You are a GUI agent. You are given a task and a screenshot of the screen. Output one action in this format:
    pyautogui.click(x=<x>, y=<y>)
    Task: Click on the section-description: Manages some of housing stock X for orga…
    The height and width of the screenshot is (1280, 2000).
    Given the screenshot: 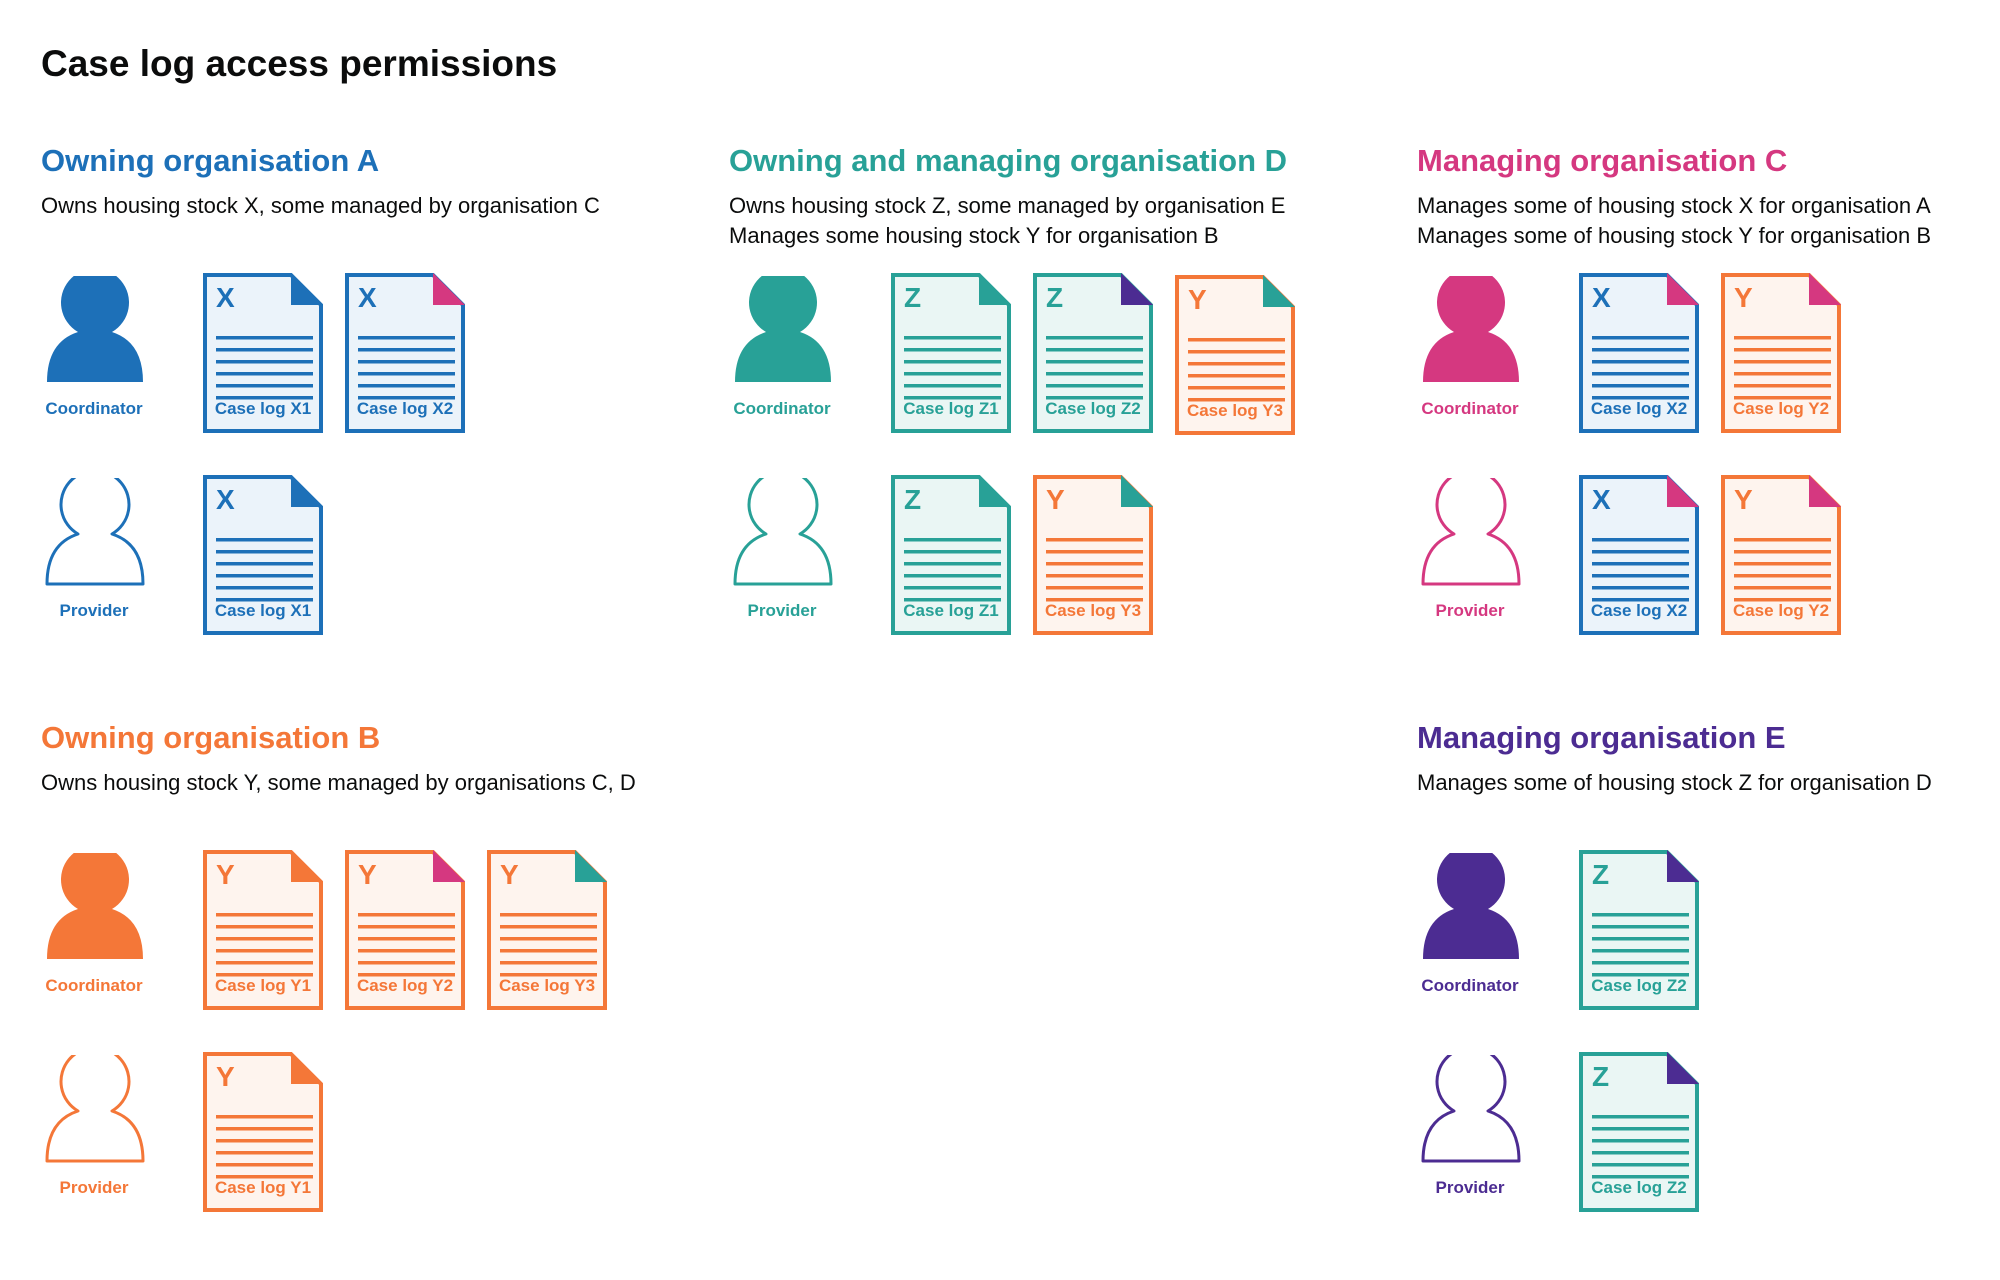 What is the action you would take?
    pyautogui.click(x=1674, y=221)
    